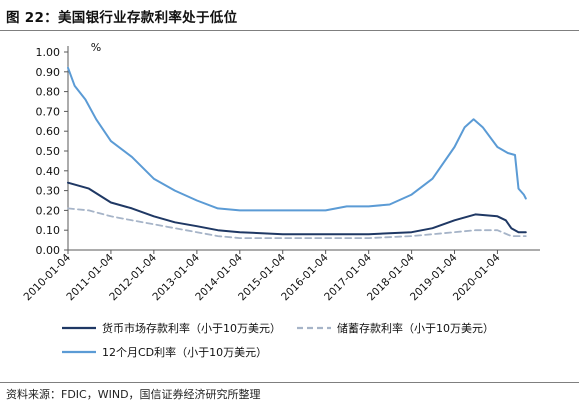 Image resolution: width=579 pixels, height=405 pixels. Describe the element at coordinates (133, 394) in the screenshot. I see `source-note: 资料来源：FDIC，WIND，国信证券经济研究所整理` at that location.